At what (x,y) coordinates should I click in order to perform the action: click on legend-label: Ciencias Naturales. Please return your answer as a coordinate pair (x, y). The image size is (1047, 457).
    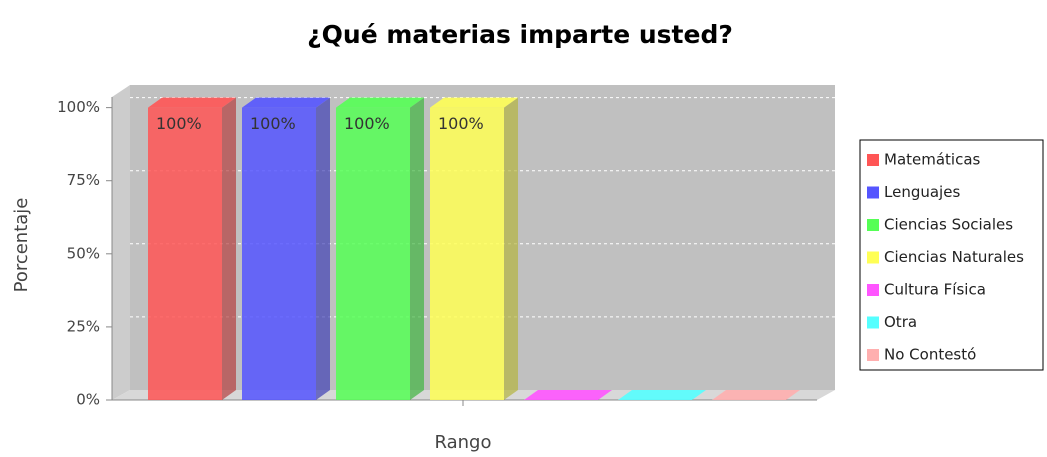
    Looking at the image, I should click on (954, 257).